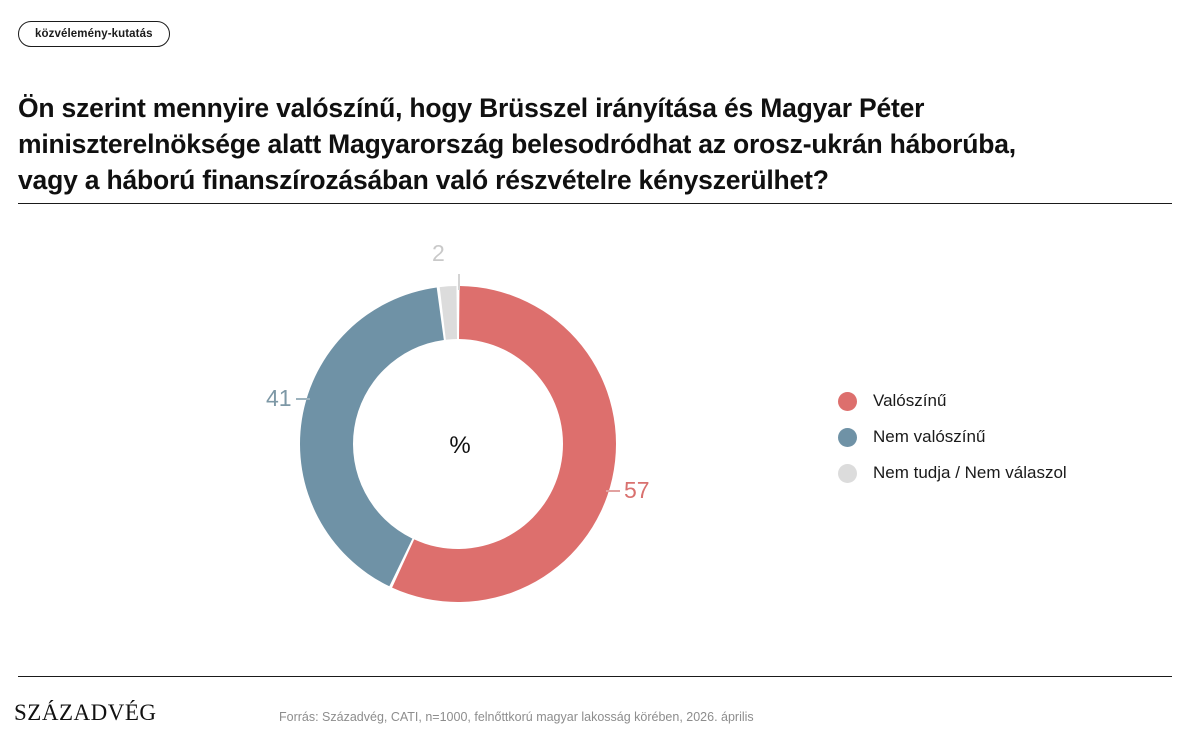 Image resolution: width=1193 pixels, height=750 pixels. Describe the element at coordinates (929, 436) in the screenshot. I see `legend-label-nem-valoszinu: Nem valószínű` at that location.